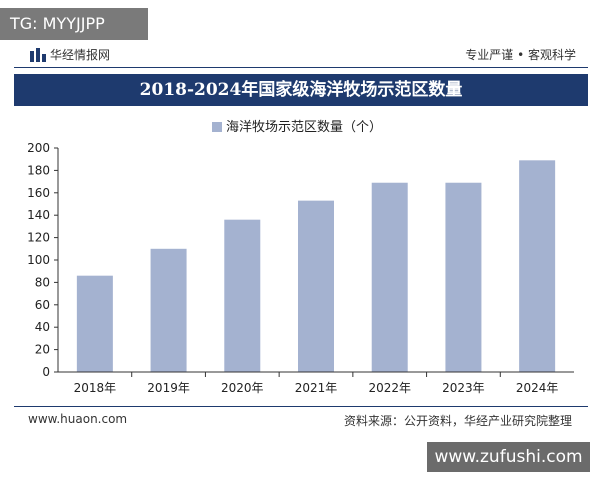 Image resolution: width=600 pixels, height=480 pixels. Describe the element at coordinates (74, 24) in the screenshot. I see `tg-label: TG: MYYJJPP` at that location.